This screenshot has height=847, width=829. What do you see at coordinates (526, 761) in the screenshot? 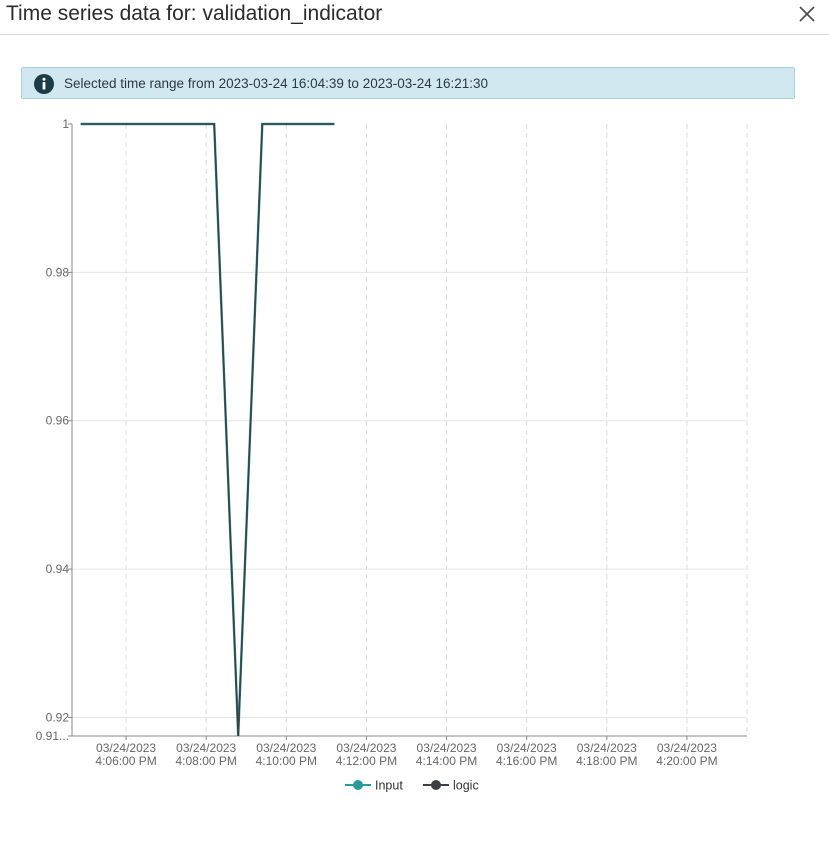
I see `x-tick-label-time: 4:16:00 PM` at bounding box center [526, 761].